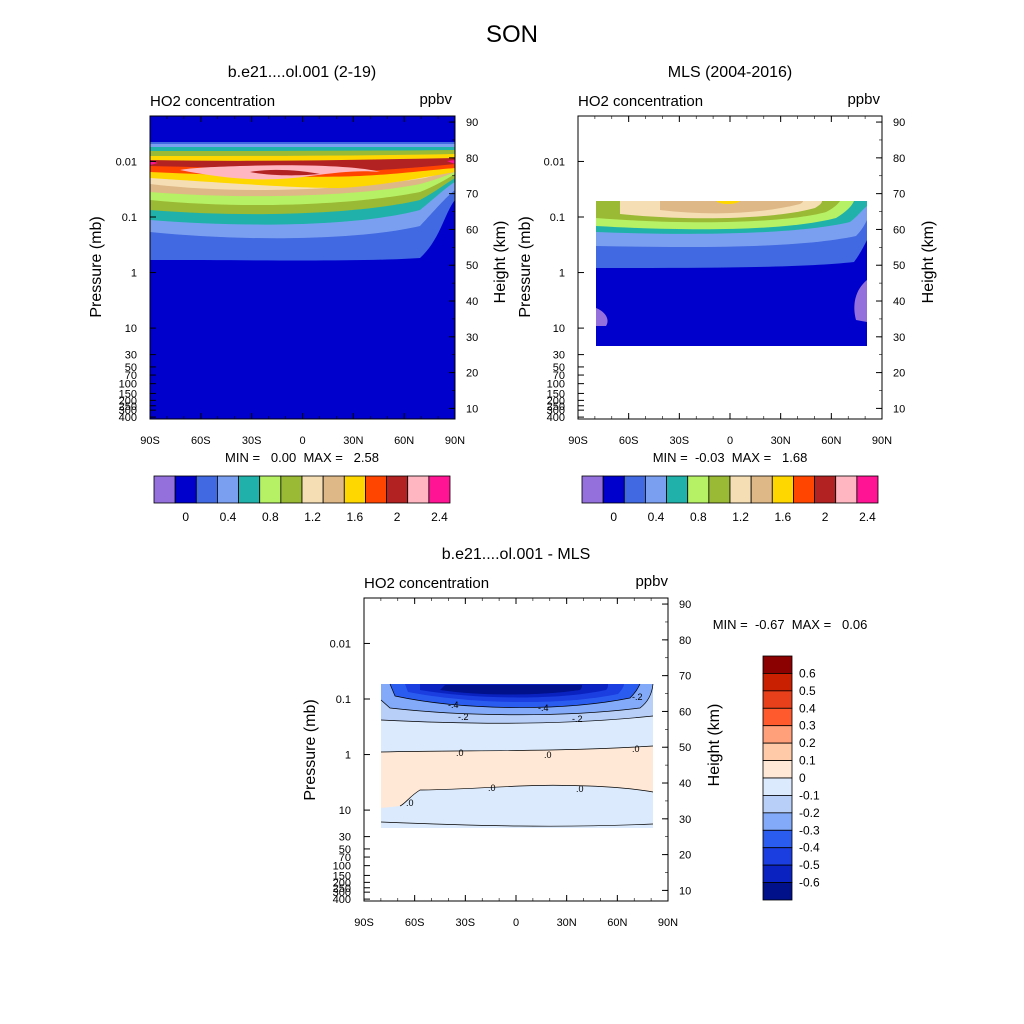  Describe the element at coordinates (809, 813) in the screenshot. I see `colorbar-label: -0.2` at that location.